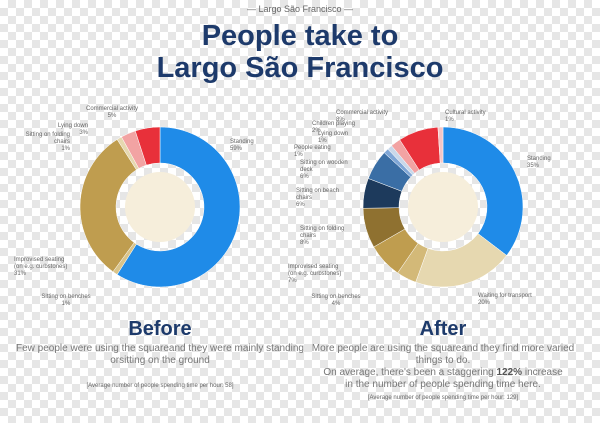 Image resolution: width=600 pixels, height=423 pixels. Describe the element at coordinates (386, 348) in the screenshot. I see `description-line: More people are using the square` at that location.